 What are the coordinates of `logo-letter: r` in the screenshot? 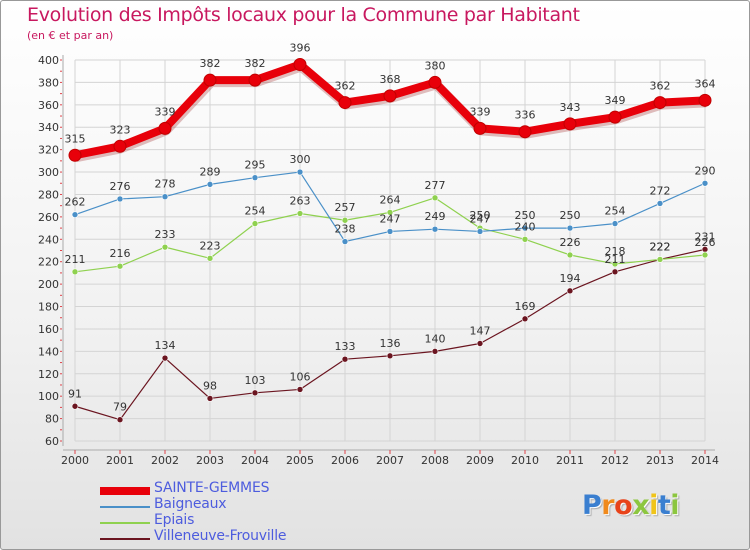 It's located at (608, 505).